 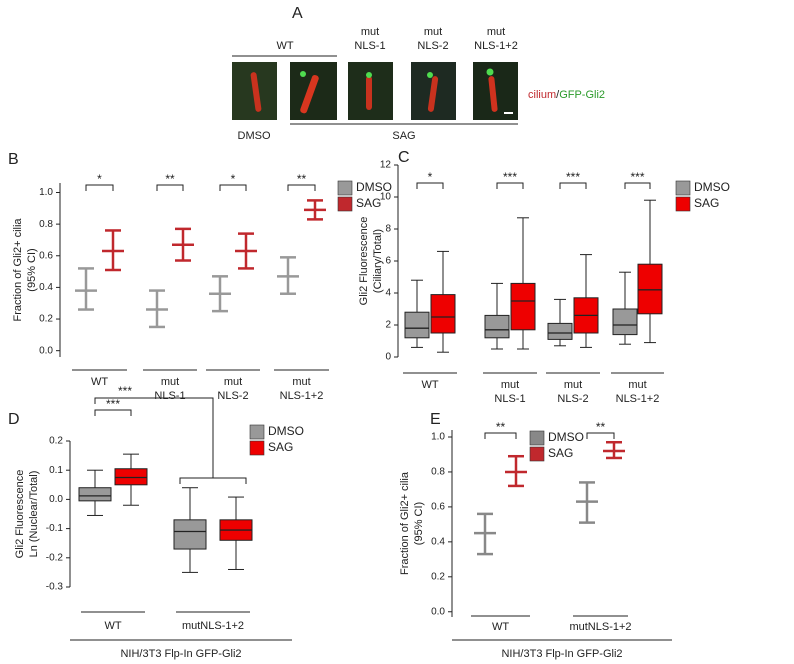 What do you see at coordinates (582, 95) in the screenshot?
I see `legend-text: GFP-Gli2` at bounding box center [582, 95].